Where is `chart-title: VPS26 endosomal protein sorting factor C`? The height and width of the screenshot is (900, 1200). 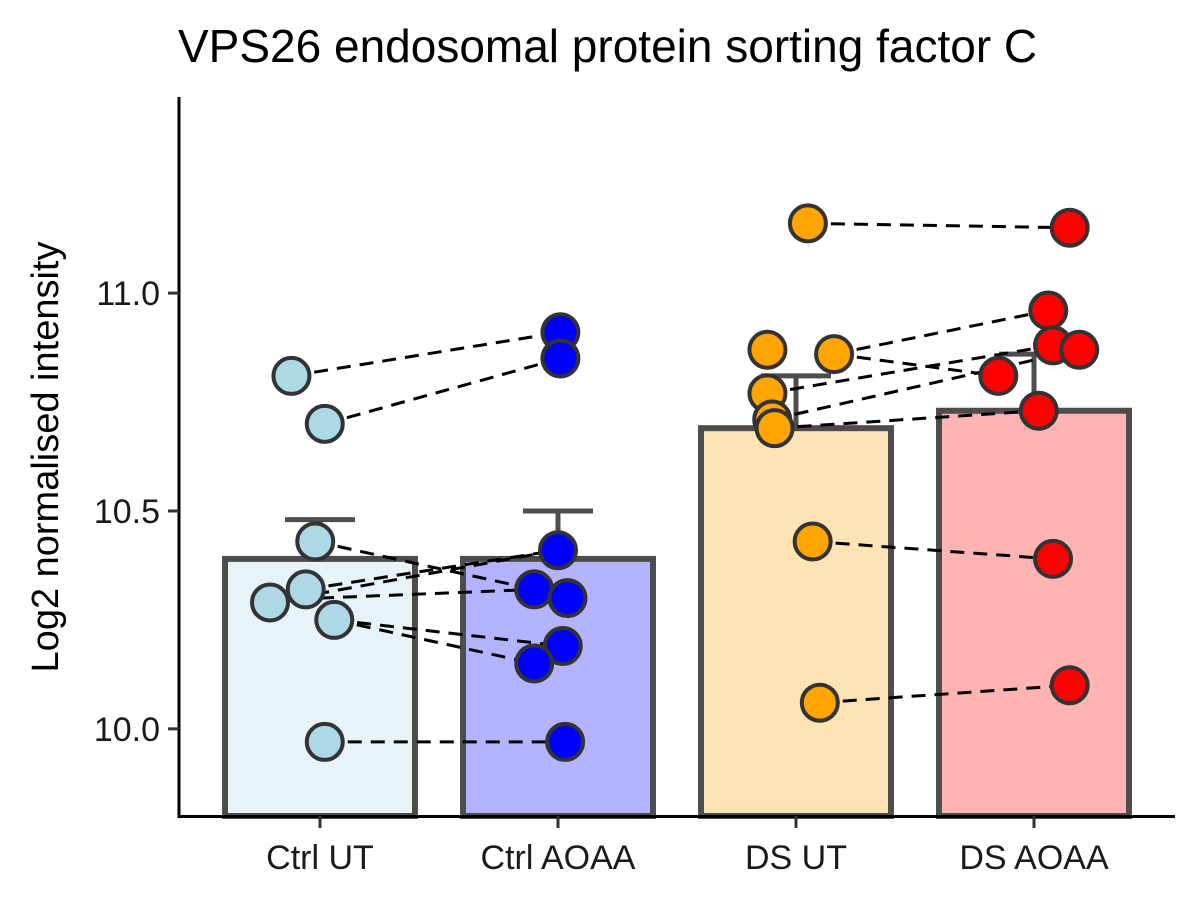 chart-title: VPS26 endosomal protein sorting factor C is located at coordinates (607, 46).